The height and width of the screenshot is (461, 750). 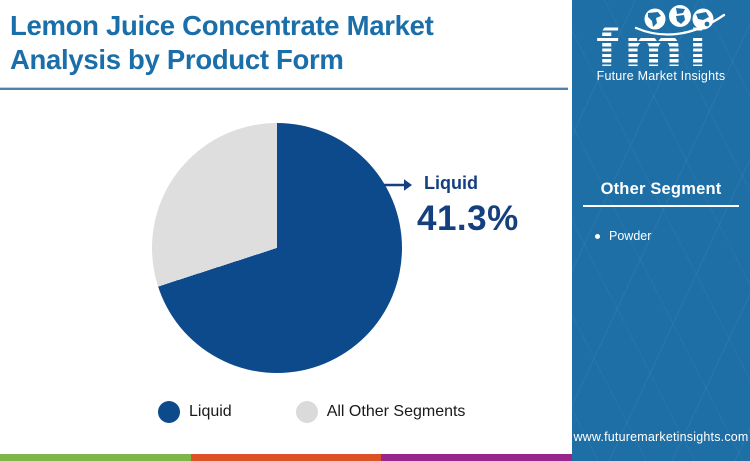 I want to click on orbit-swoosh-icon, so click(x=680, y=24).